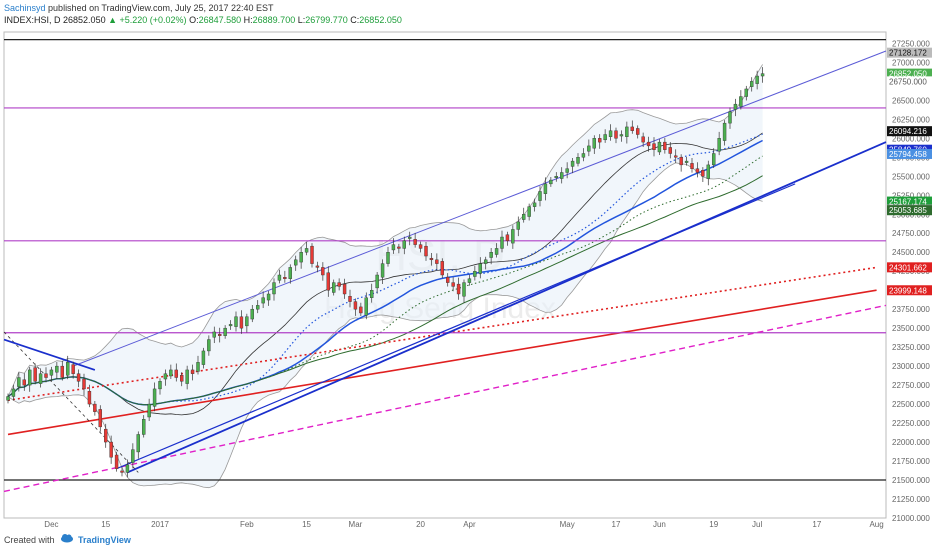  I want to click on x-tick-label: May, so click(567, 524).